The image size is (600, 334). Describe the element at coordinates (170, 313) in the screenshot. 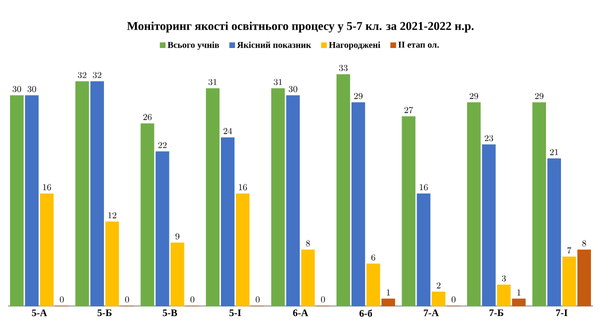

I see `x-tick-label: 5-В` at that location.